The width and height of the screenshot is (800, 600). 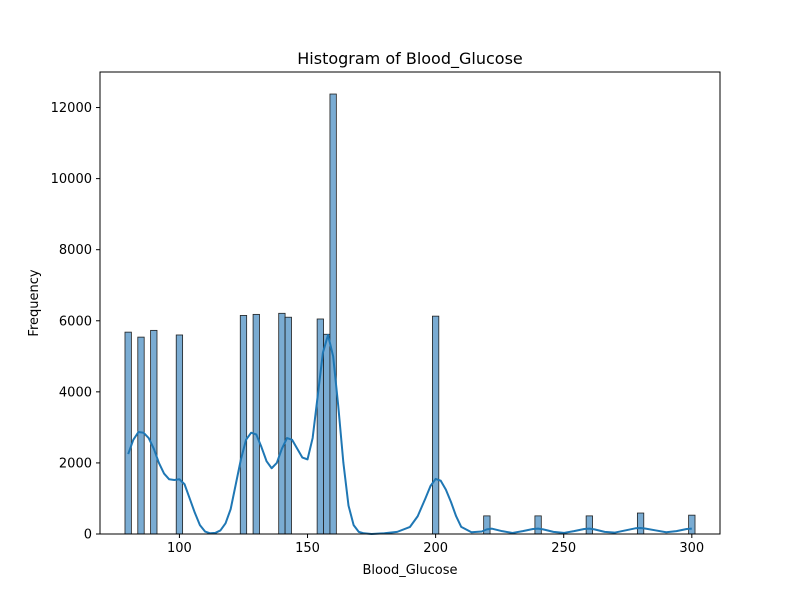 I want to click on y-axis-label: Frequency, so click(x=34, y=302).